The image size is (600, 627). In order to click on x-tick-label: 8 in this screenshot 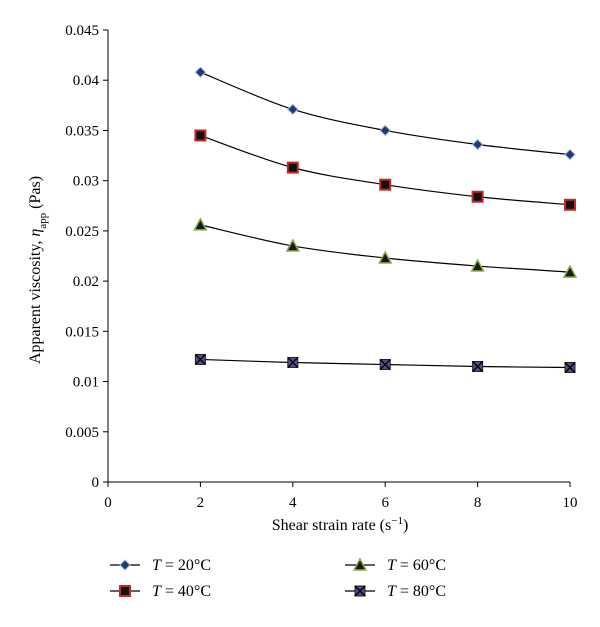, I will do `click(478, 503)`.